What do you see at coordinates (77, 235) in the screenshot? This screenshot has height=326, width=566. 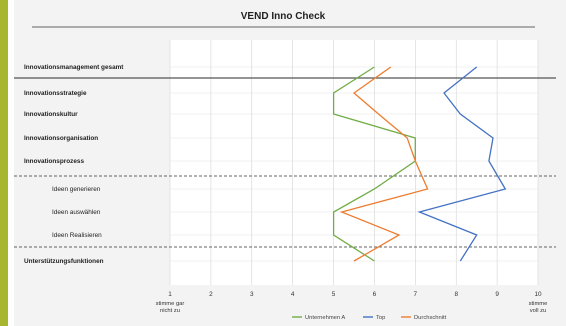 I see `category-label: Ideen Realisieren` at bounding box center [77, 235].